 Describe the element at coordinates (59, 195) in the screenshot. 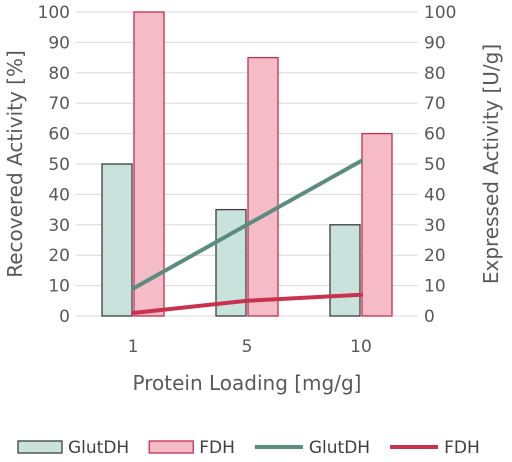

I see `y-left-tick-label: 40` at that location.